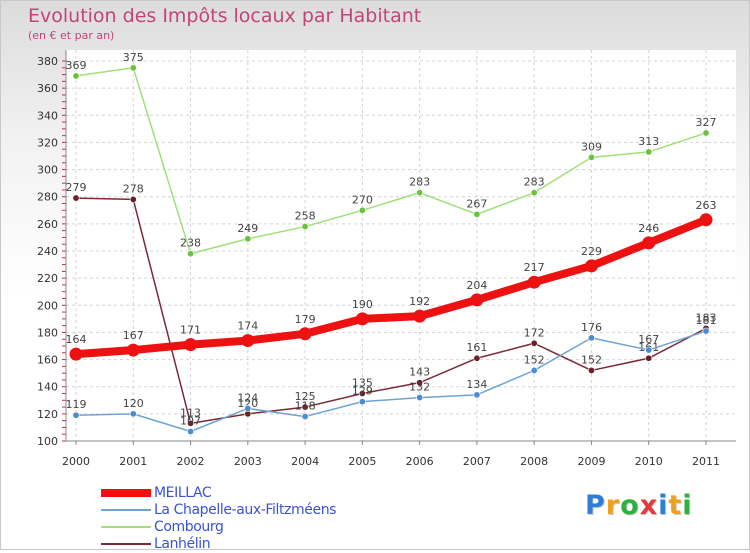  I want to click on data-label: 179, so click(305, 319).